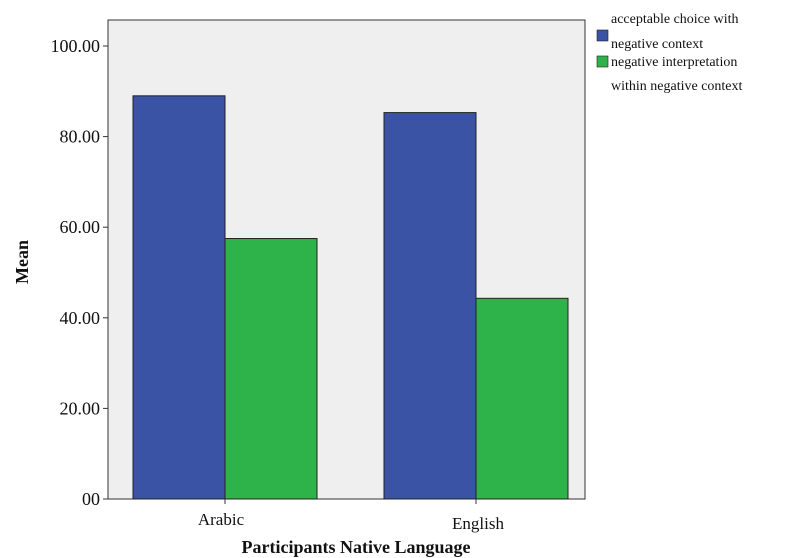  I want to click on y-axis: 00 20.00 40.00 60.00 80.00 100.00, so click(79, 272).